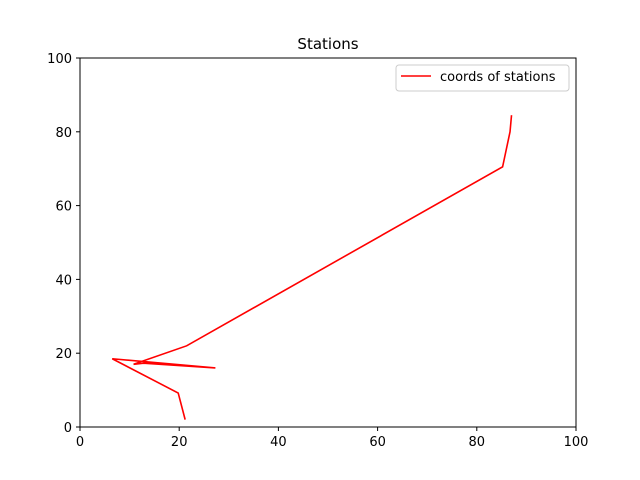 The height and width of the screenshot is (480, 640). Describe the element at coordinates (68, 428) in the screenshot. I see `y-tick-label: 0` at that location.